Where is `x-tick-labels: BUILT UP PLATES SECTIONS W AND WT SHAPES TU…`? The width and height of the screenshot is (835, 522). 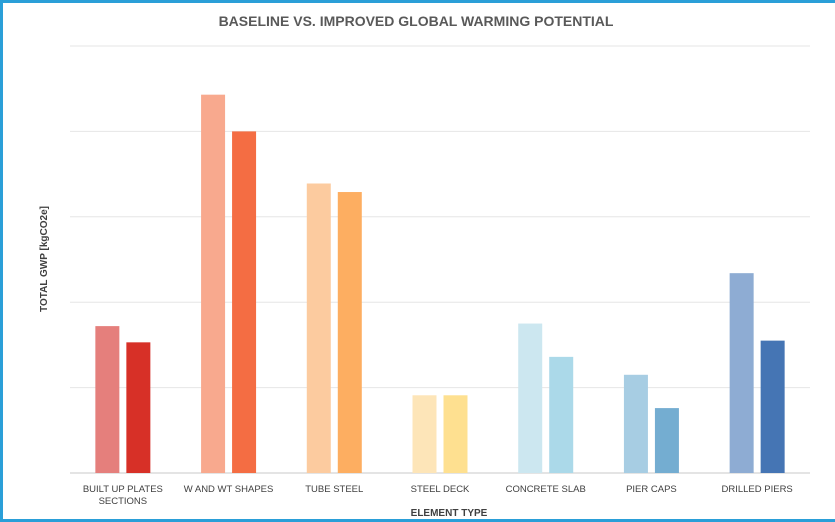 x-tick-labels: BUILT UP PLATES SECTIONS W AND WT SHAPES TU… is located at coordinates (438, 495).